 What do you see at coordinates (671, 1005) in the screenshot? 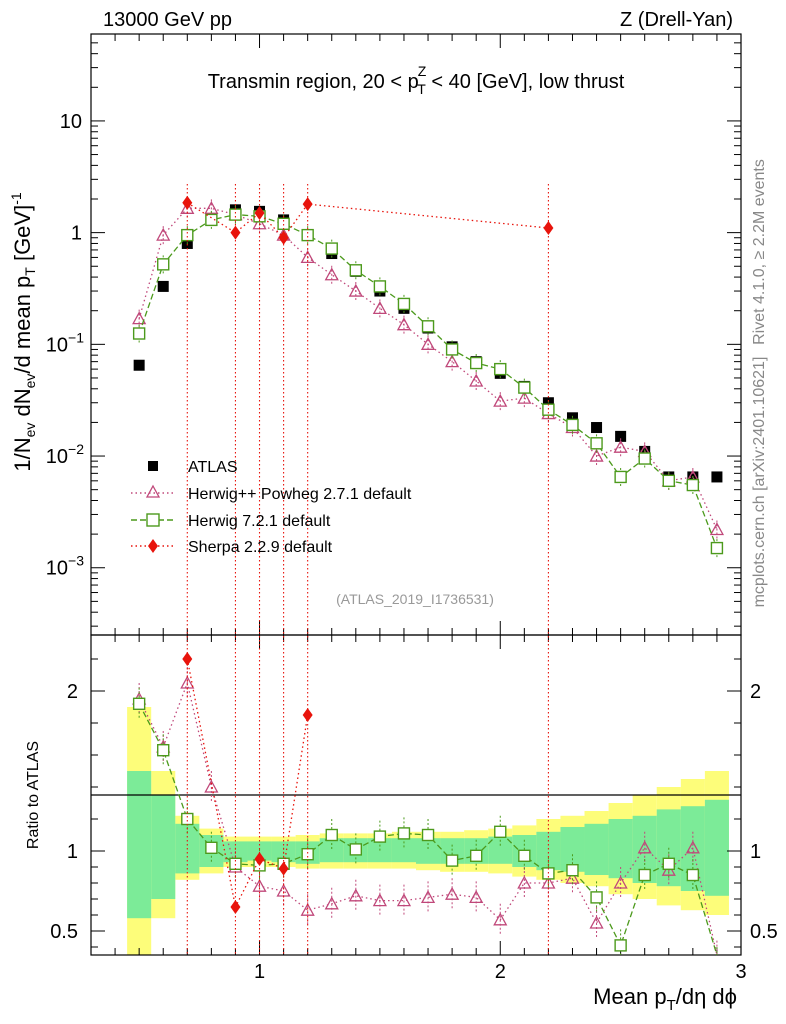
I see `x-label-a-sub: T` at bounding box center [671, 1005].